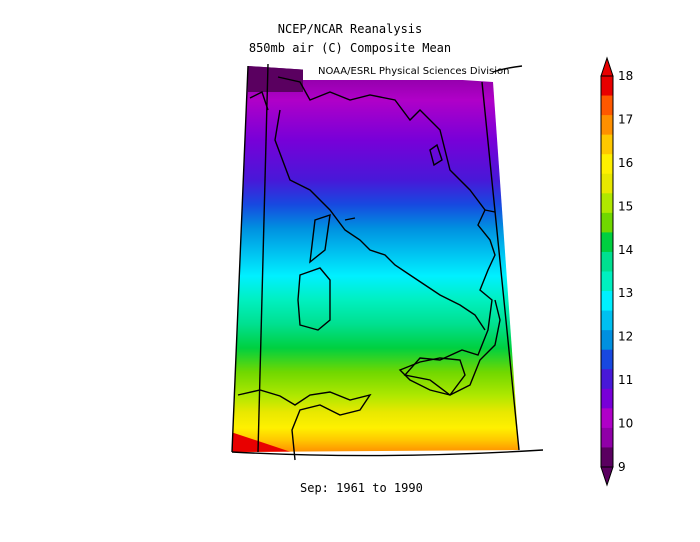 This screenshot has width=700, height=542. What do you see at coordinates (625, 424) in the screenshot?
I see `colorbar-tick-label: 10` at bounding box center [625, 424].